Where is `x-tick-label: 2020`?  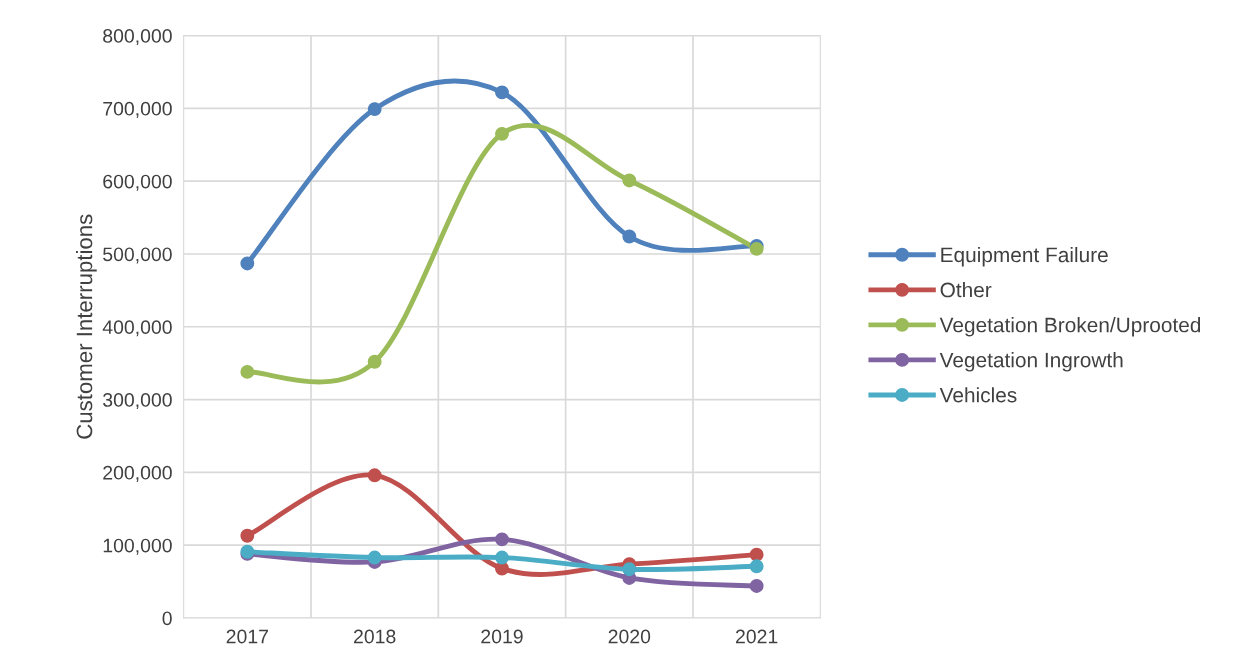
x-tick-label: 2020 is located at coordinates (629, 636).